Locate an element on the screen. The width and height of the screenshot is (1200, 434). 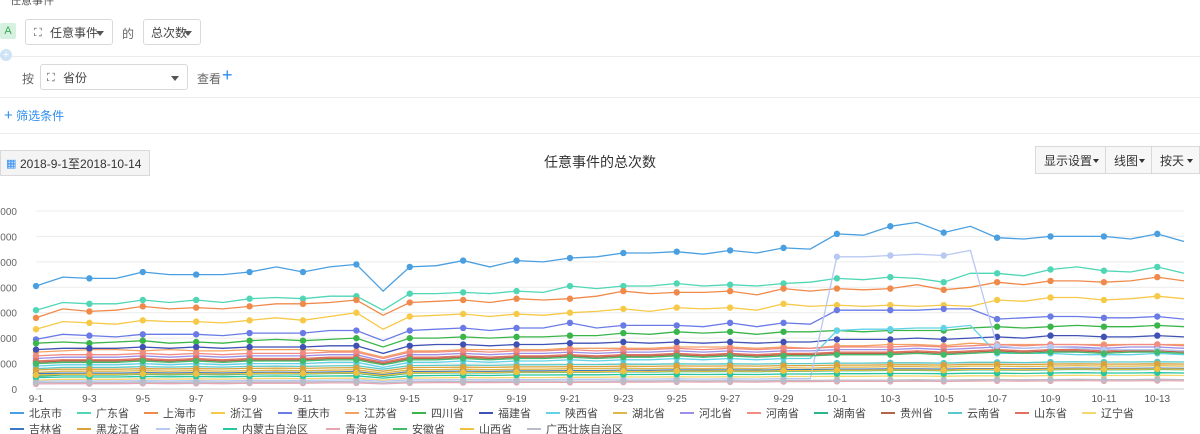
x-tick-label: 9-5 is located at coordinates (143, 399).